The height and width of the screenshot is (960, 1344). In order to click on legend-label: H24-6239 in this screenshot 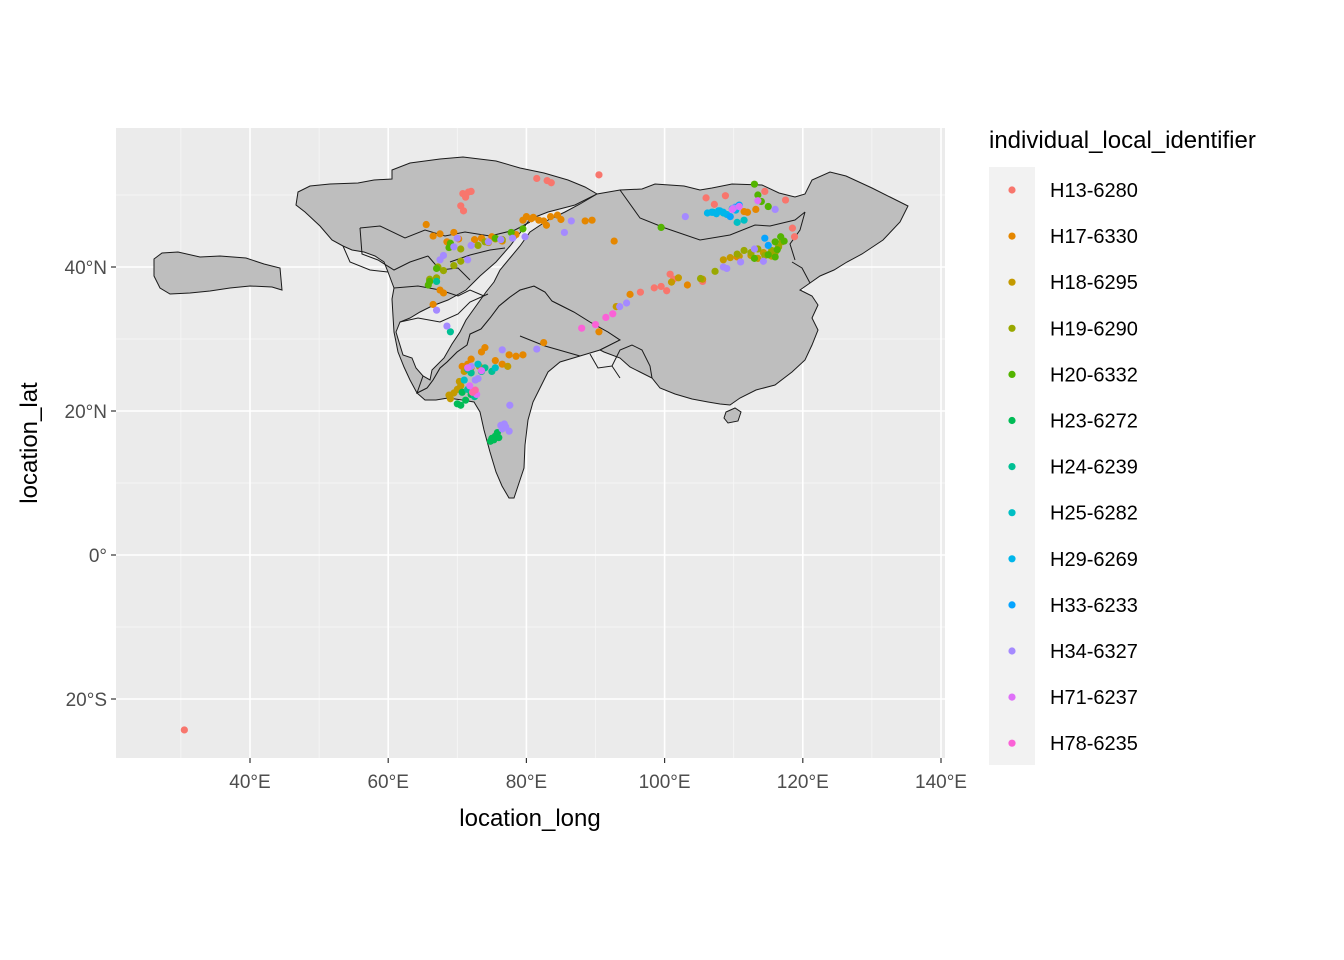, I will do `click(1094, 468)`.